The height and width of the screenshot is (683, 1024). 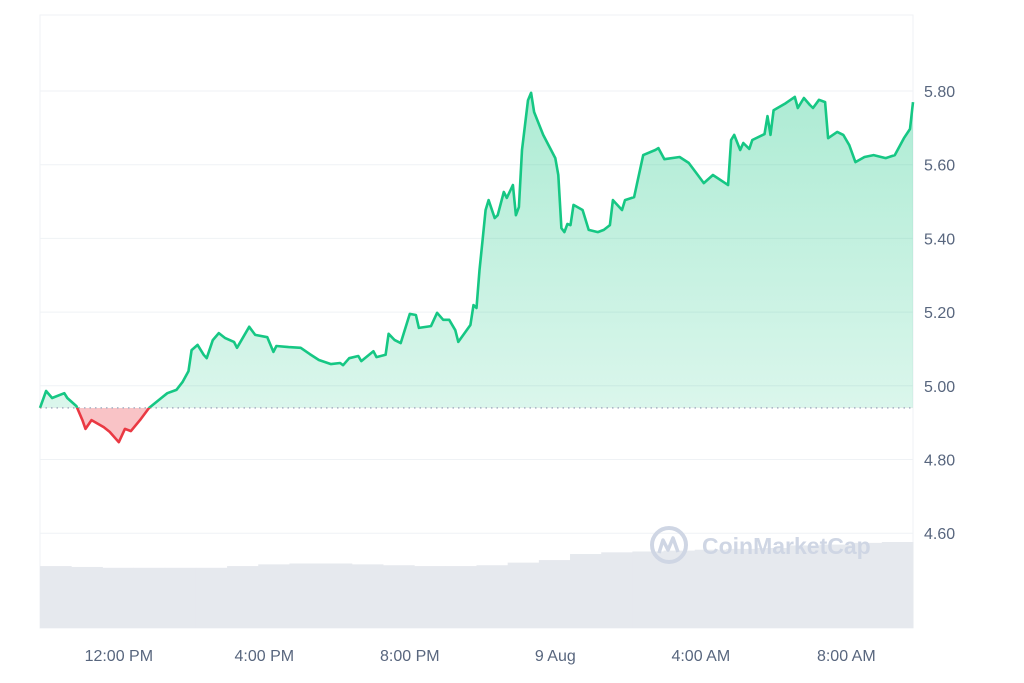 I want to click on x-tick-label: 12:00 PM, so click(x=119, y=656).